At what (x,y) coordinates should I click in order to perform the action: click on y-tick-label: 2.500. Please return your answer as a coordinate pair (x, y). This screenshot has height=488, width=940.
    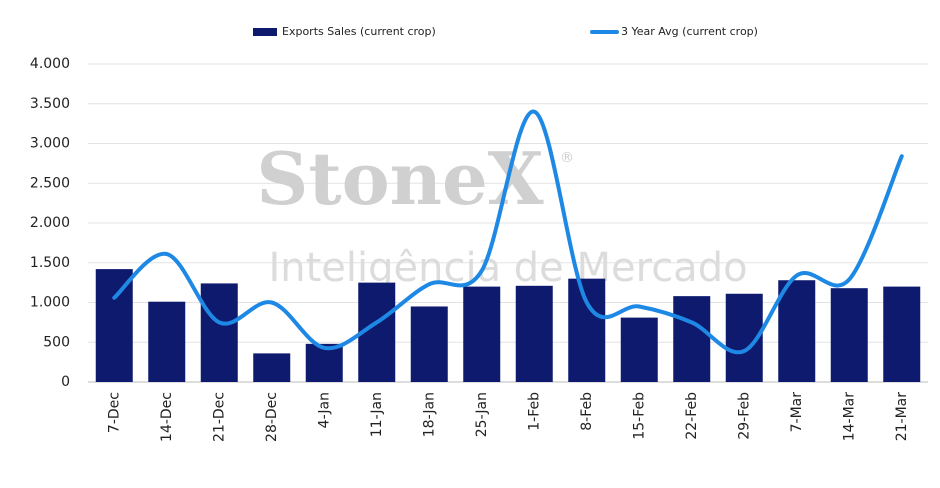
    Looking at the image, I should click on (50, 183).